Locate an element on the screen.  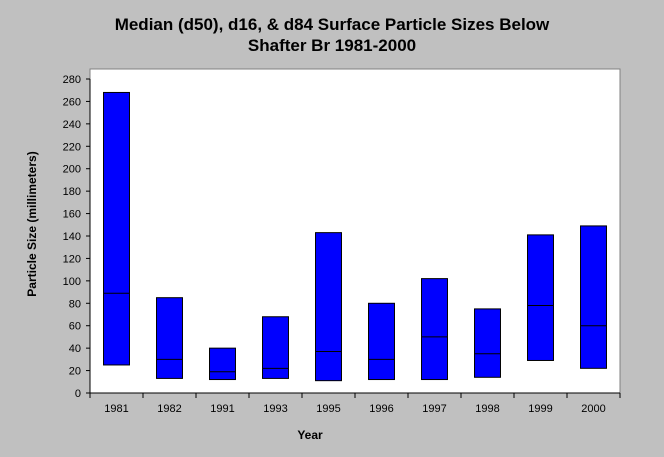
x-tick-label: 1998 is located at coordinates (487, 409).